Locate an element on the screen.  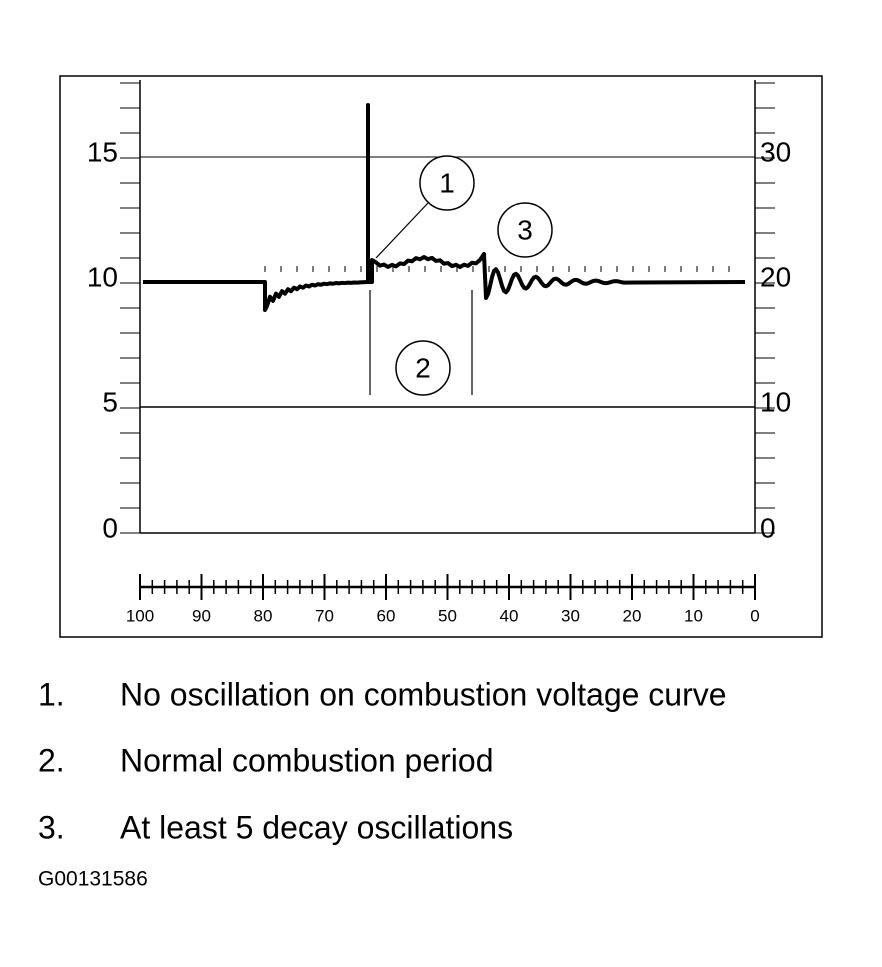
callout-number: 1 is located at coordinates (447, 182).